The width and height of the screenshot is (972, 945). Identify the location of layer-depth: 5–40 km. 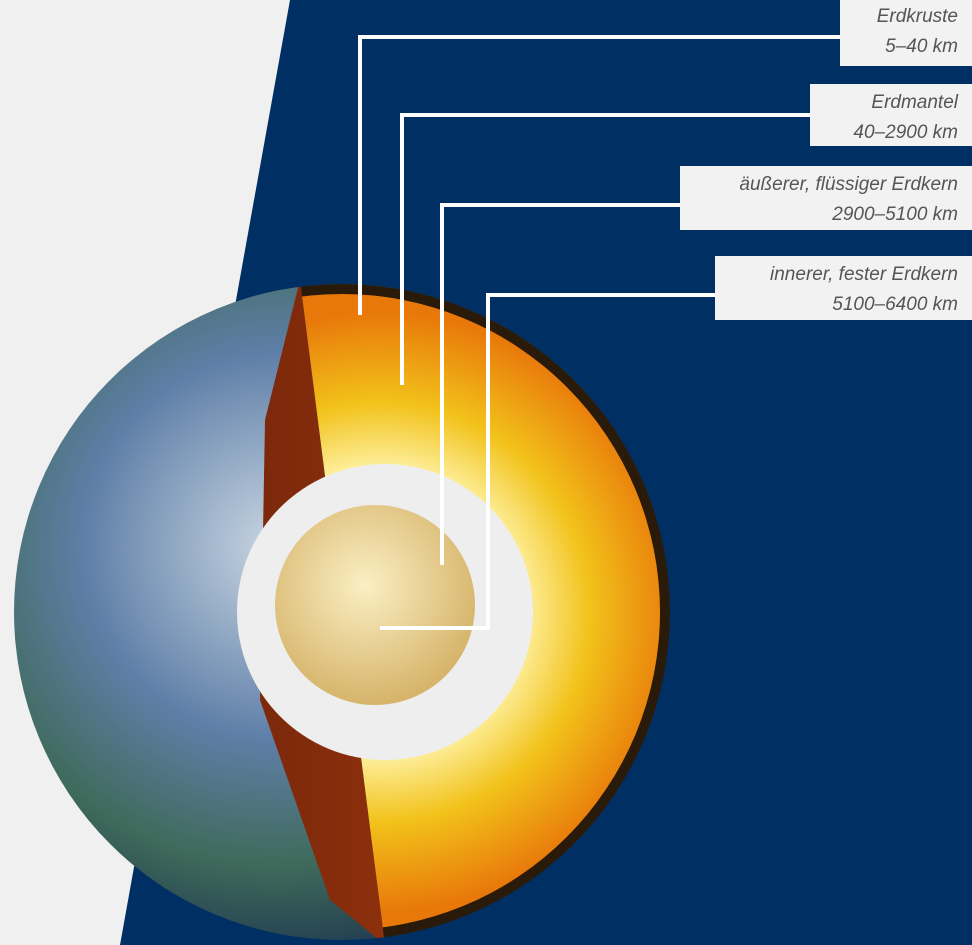
(921, 46).